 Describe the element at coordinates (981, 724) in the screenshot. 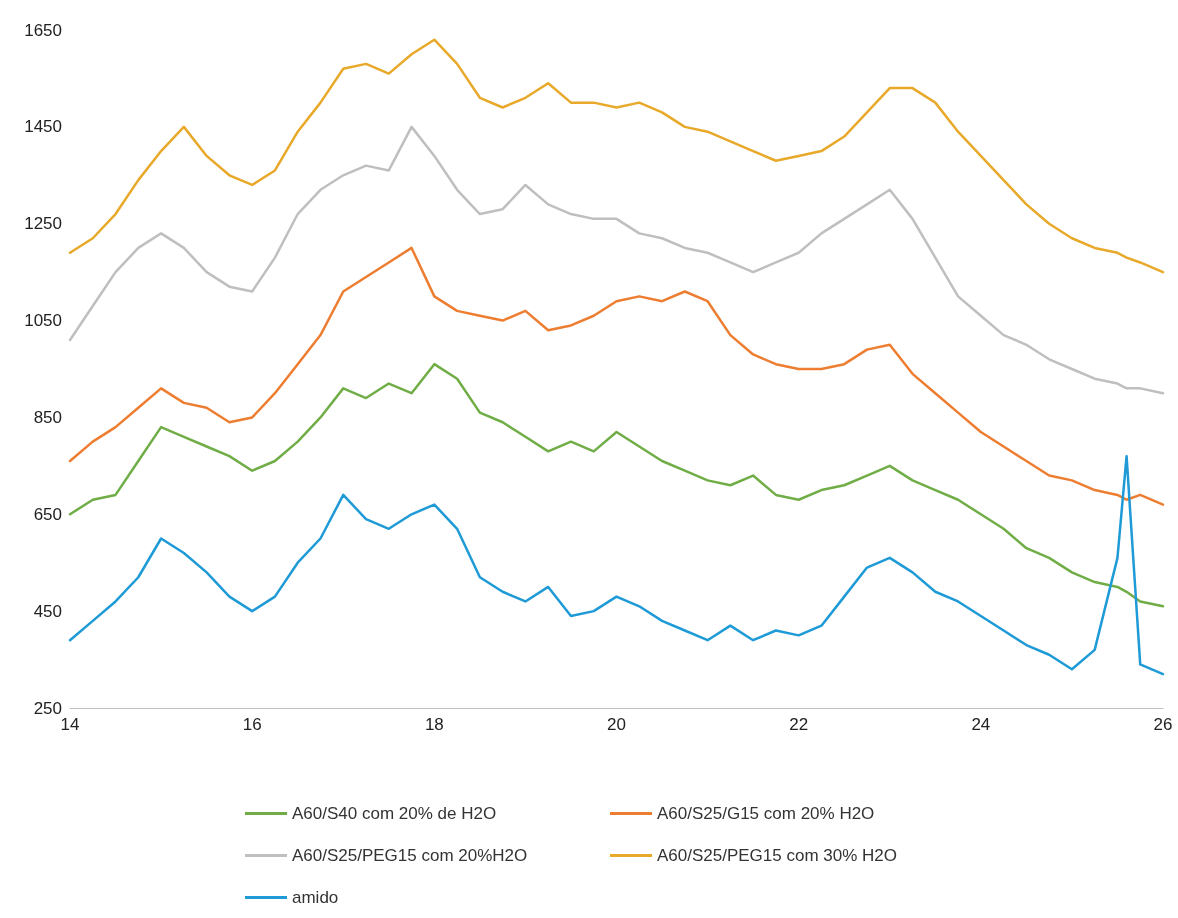

I see `x-tick-label: 24` at that location.